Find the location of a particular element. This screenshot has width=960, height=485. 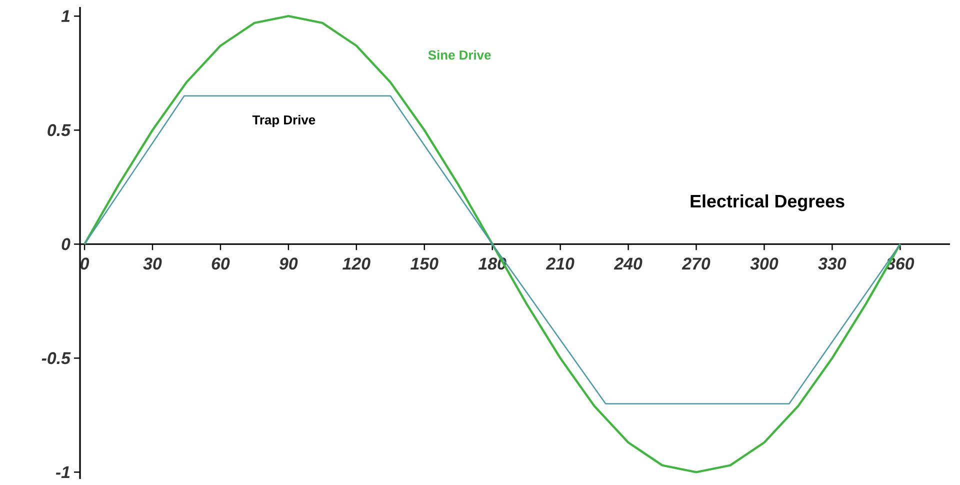

y-tick-label: -1 is located at coordinates (63, 472).